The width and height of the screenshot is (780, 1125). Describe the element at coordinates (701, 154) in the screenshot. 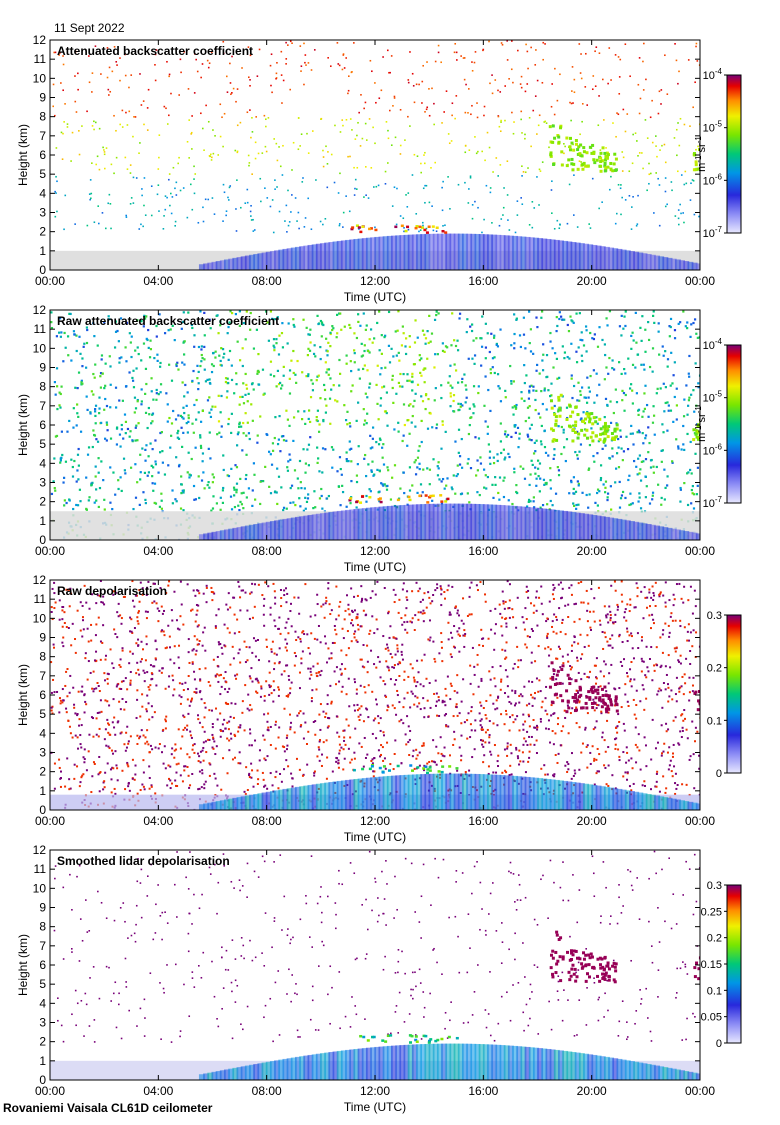

I see `colorbar-unit-label: m-1 sr-1` at that location.